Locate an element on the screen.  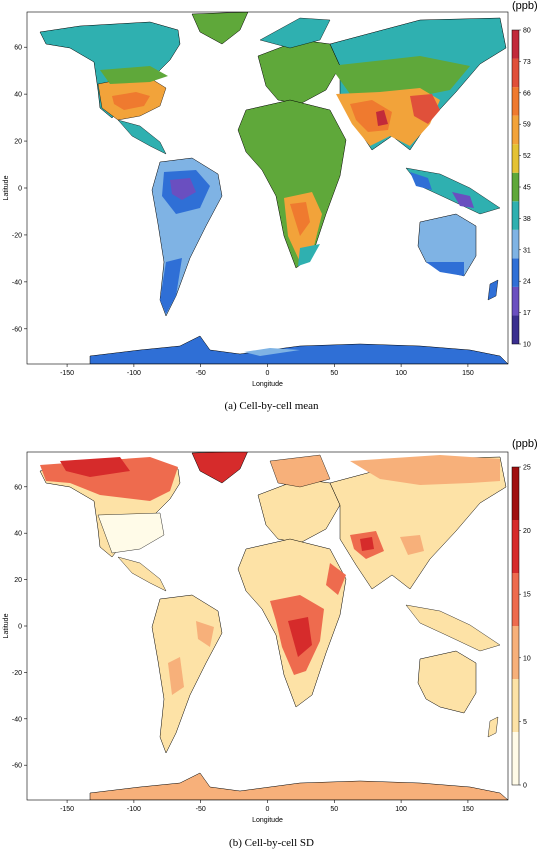
legend-break-label: 25 is located at coordinates (527, 468).